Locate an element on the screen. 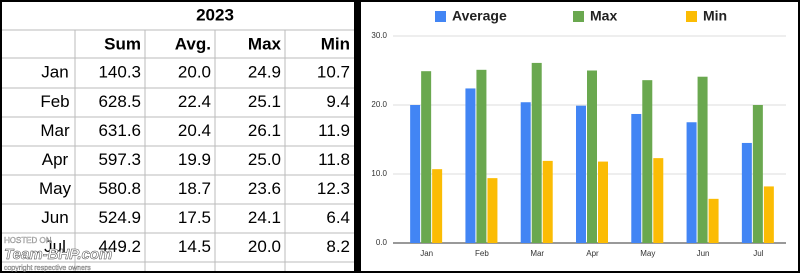 Image resolution: width=800 pixels, height=273 pixels. legend-label: Average is located at coordinates (479, 16).